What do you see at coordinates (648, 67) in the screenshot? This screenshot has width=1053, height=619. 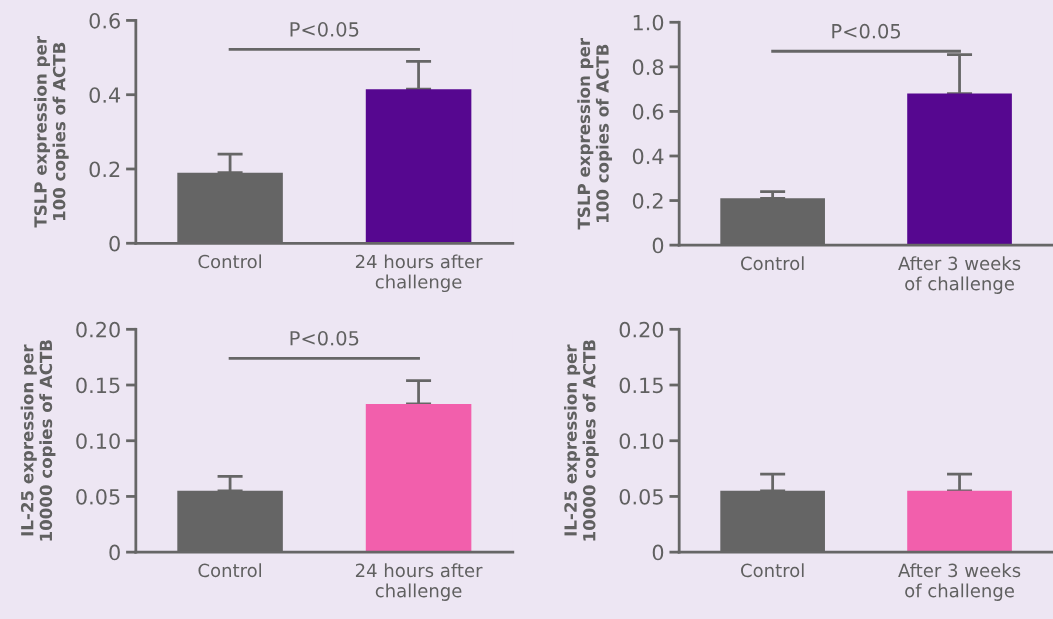 I see `y-tick-label: 0.8` at bounding box center [648, 67].